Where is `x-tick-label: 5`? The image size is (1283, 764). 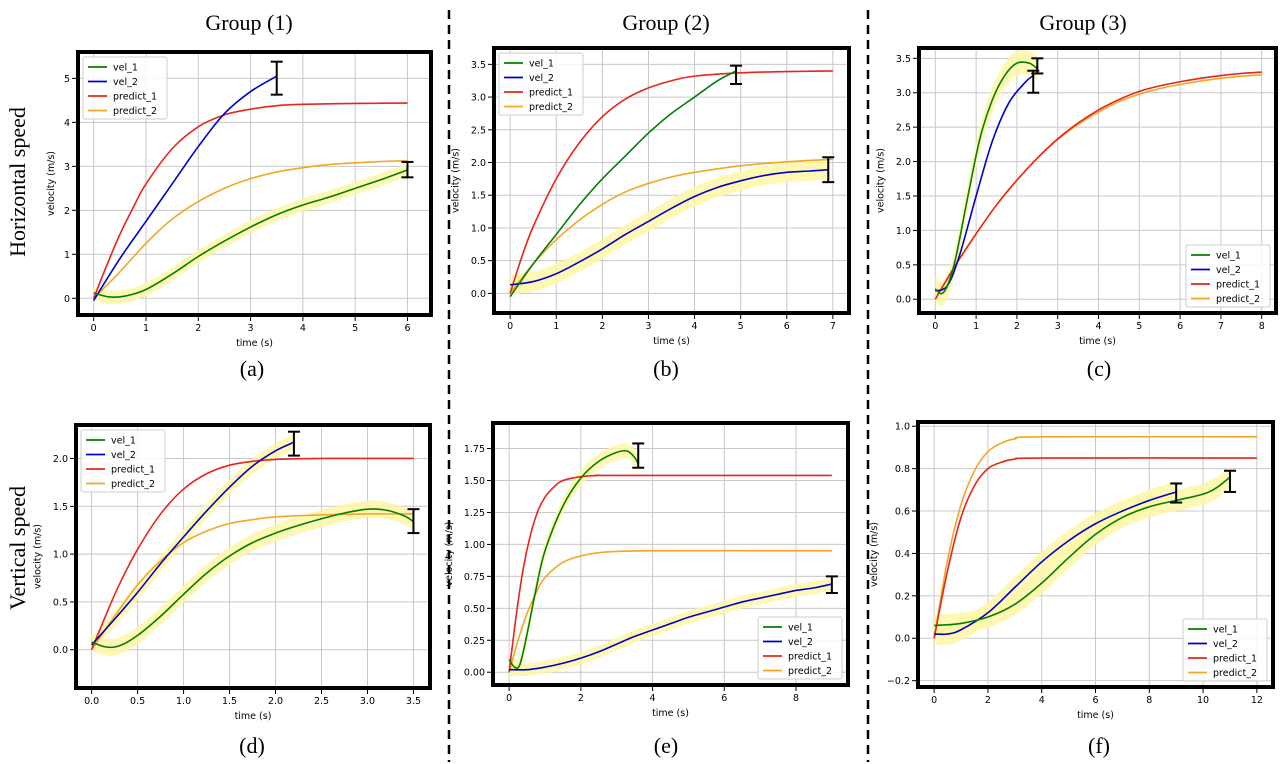
x-tick-label: 5 is located at coordinates (355, 328).